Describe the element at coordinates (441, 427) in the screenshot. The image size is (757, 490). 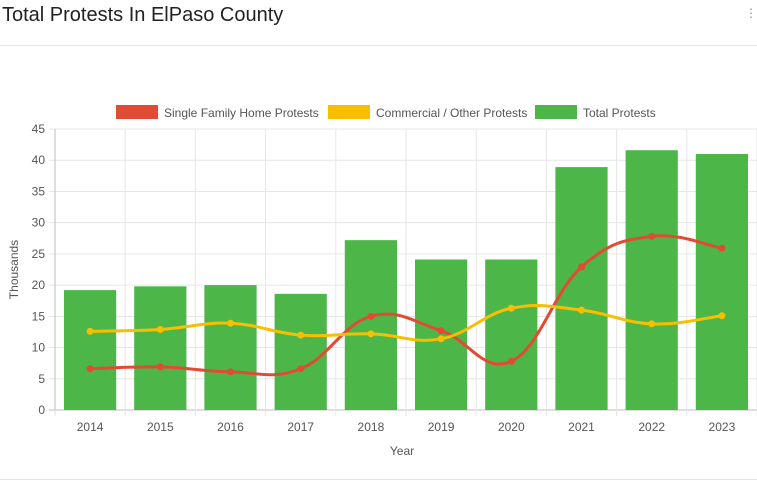
I see `x-tick-label: 2019` at that location.